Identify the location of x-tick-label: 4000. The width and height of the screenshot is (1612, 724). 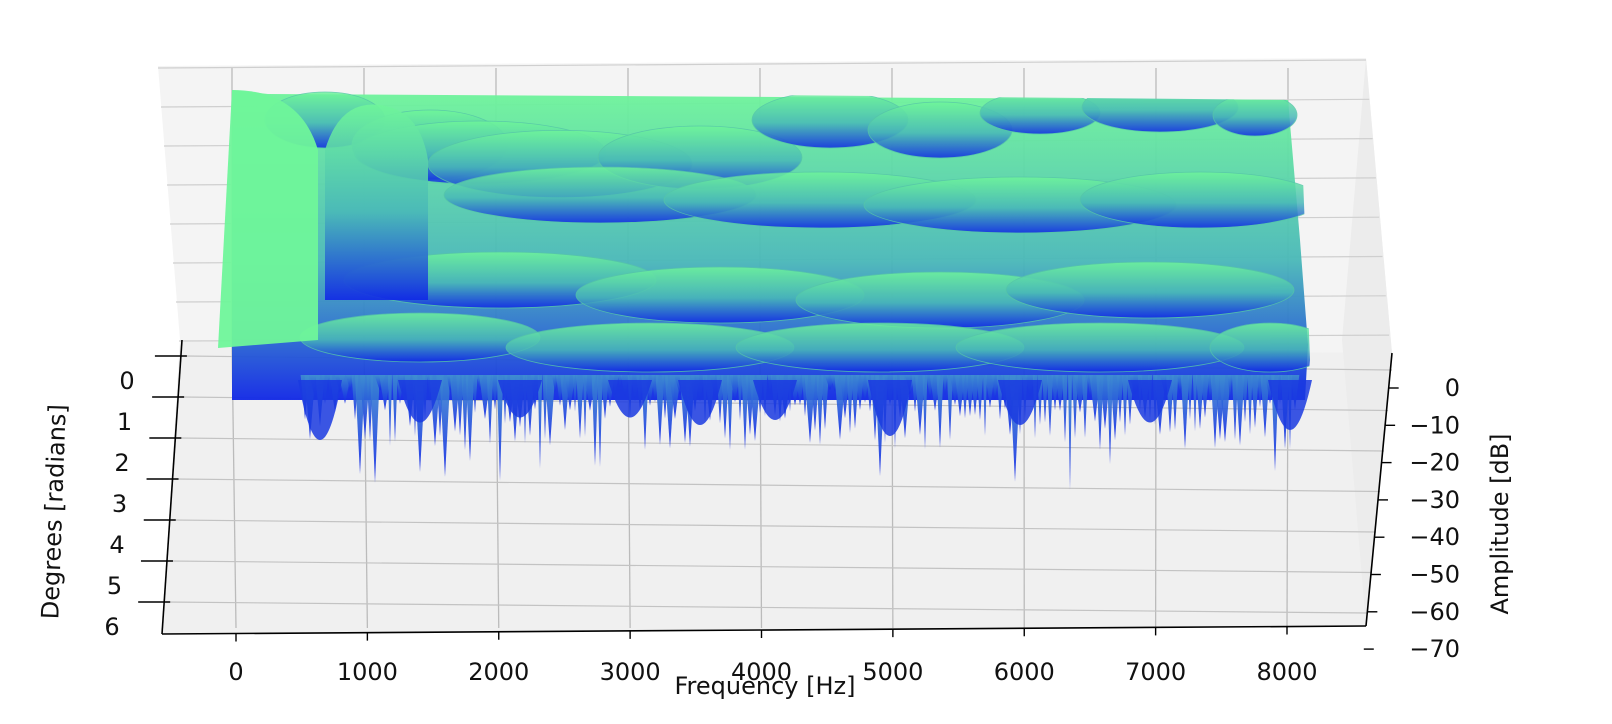
(761, 672).